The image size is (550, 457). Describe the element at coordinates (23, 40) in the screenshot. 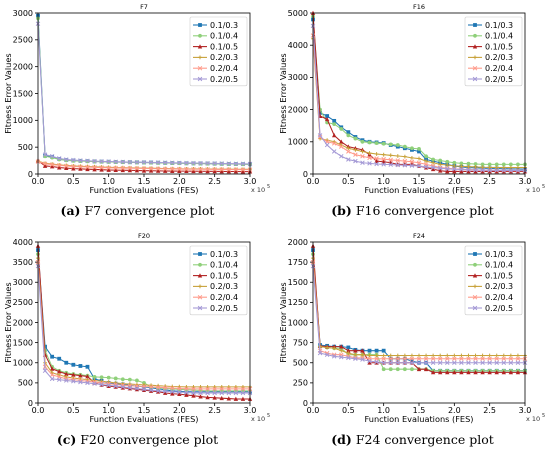

I see `y-tick-label: 2500` at that location.